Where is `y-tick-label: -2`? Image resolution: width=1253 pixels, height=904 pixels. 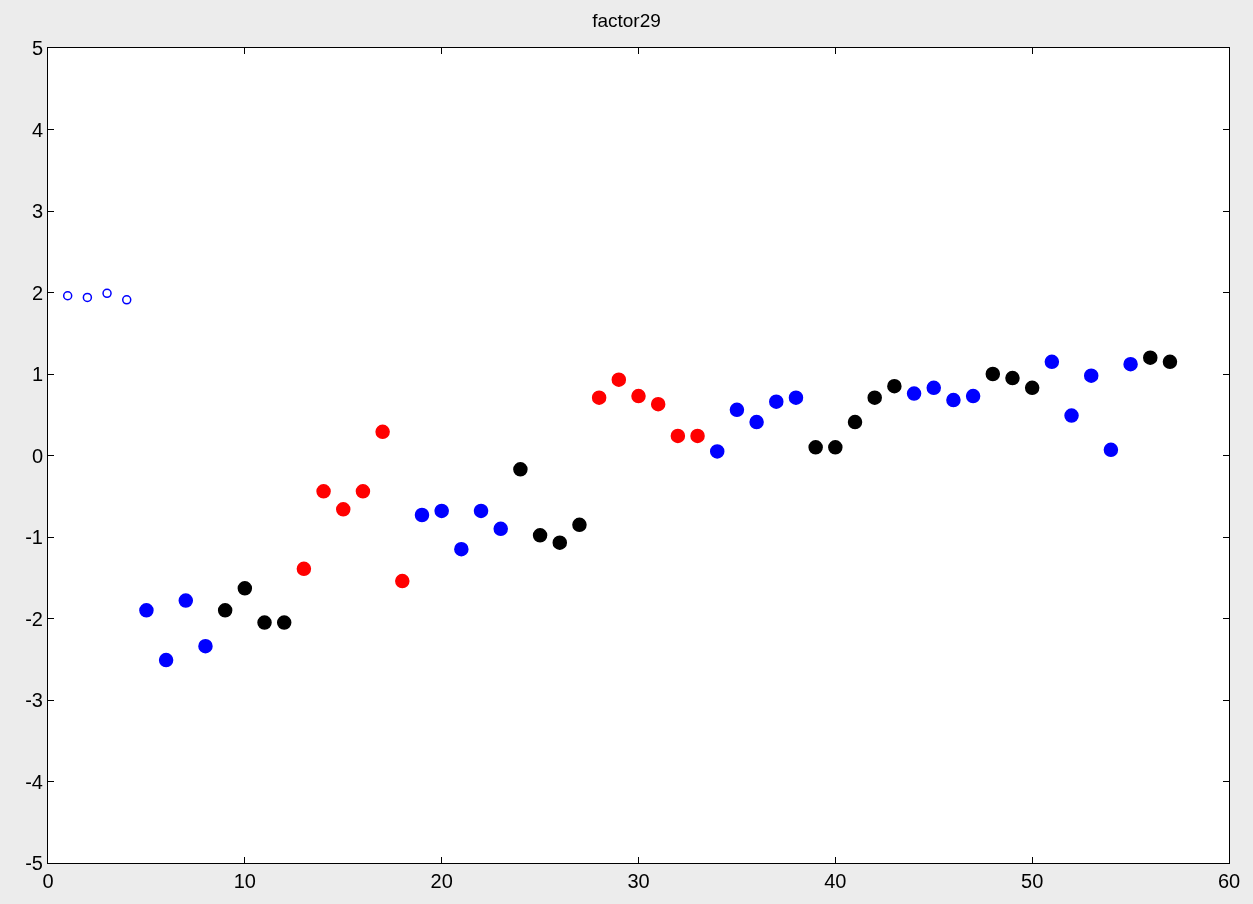
y-tick-label: -2 is located at coordinates (34, 618).